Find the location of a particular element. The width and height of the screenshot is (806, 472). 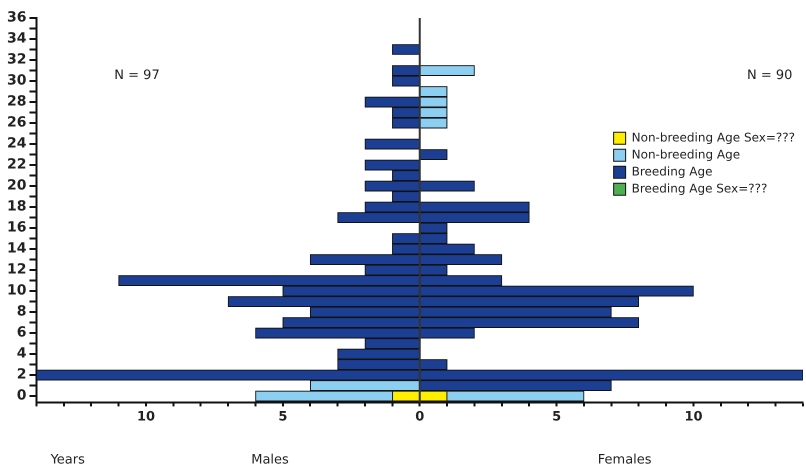

y-tick-label: 14 is located at coordinates (17, 248).